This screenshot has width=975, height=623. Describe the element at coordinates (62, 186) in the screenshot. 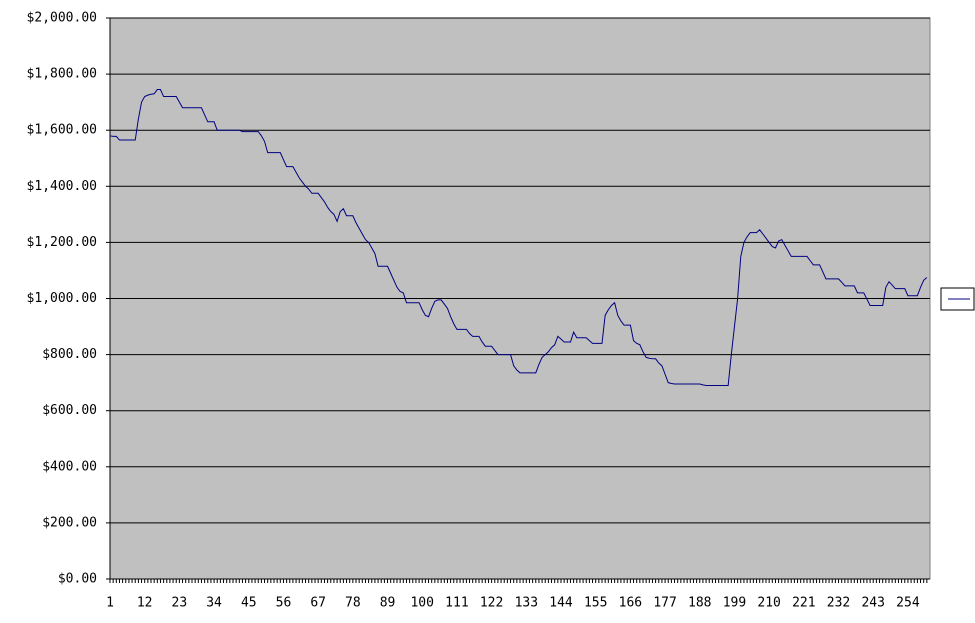

I see `y-tick-label: $1,400.00` at that location.